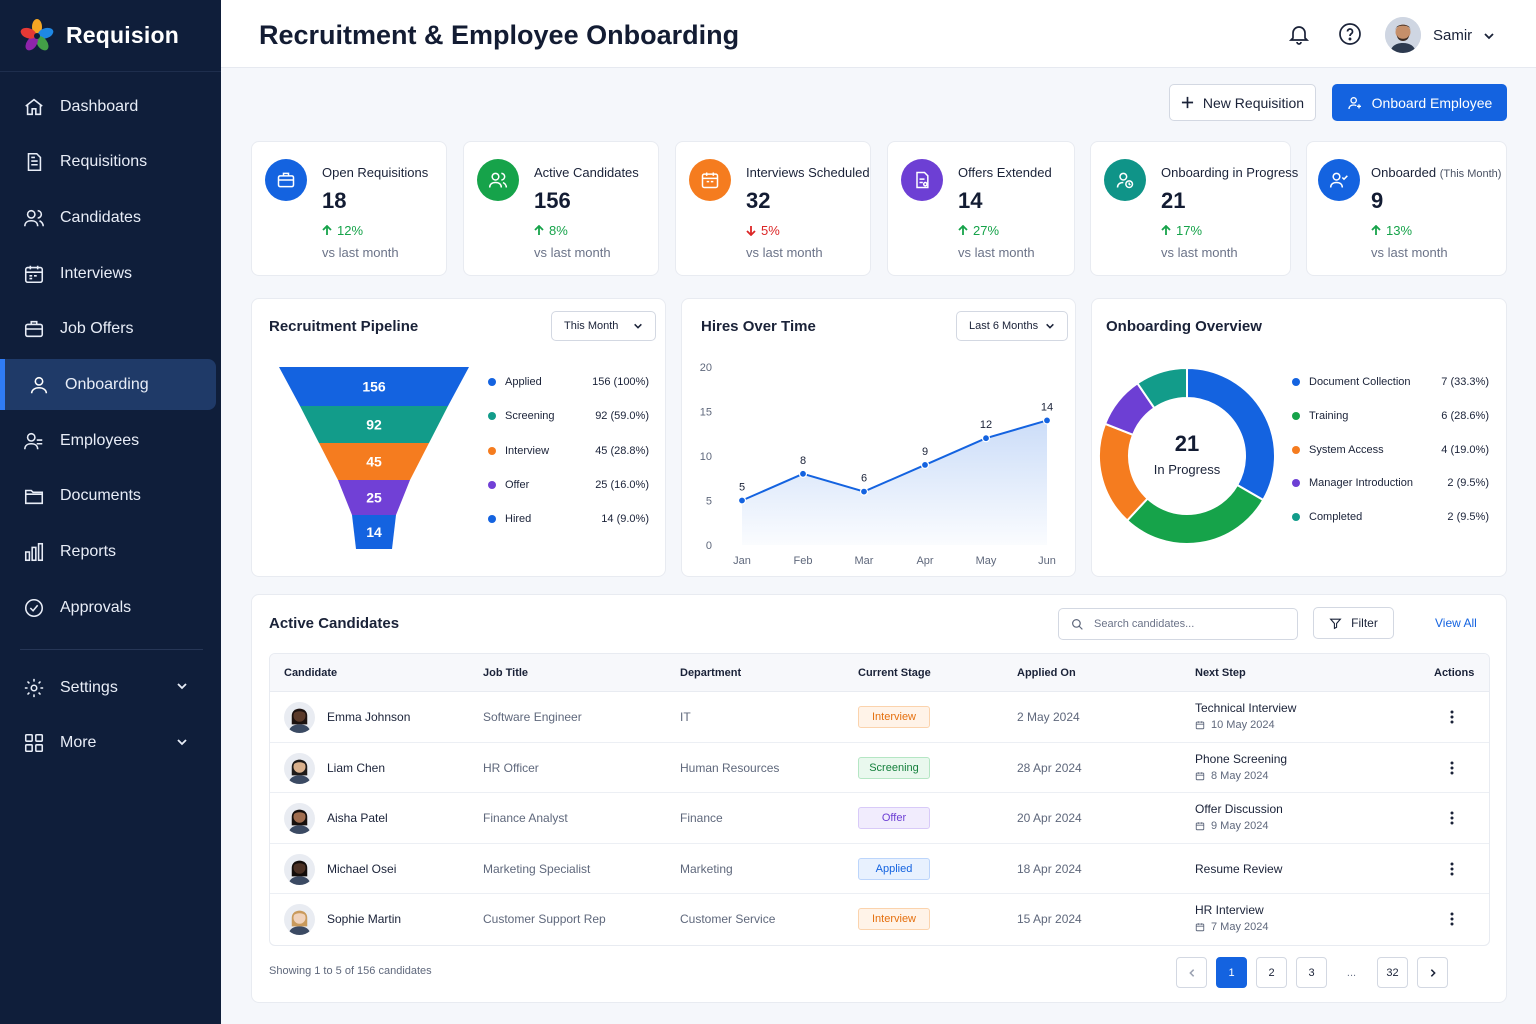  What do you see at coordinates (1231, 776) in the screenshot?
I see `next-step-date: 8 May 2024` at bounding box center [1231, 776].